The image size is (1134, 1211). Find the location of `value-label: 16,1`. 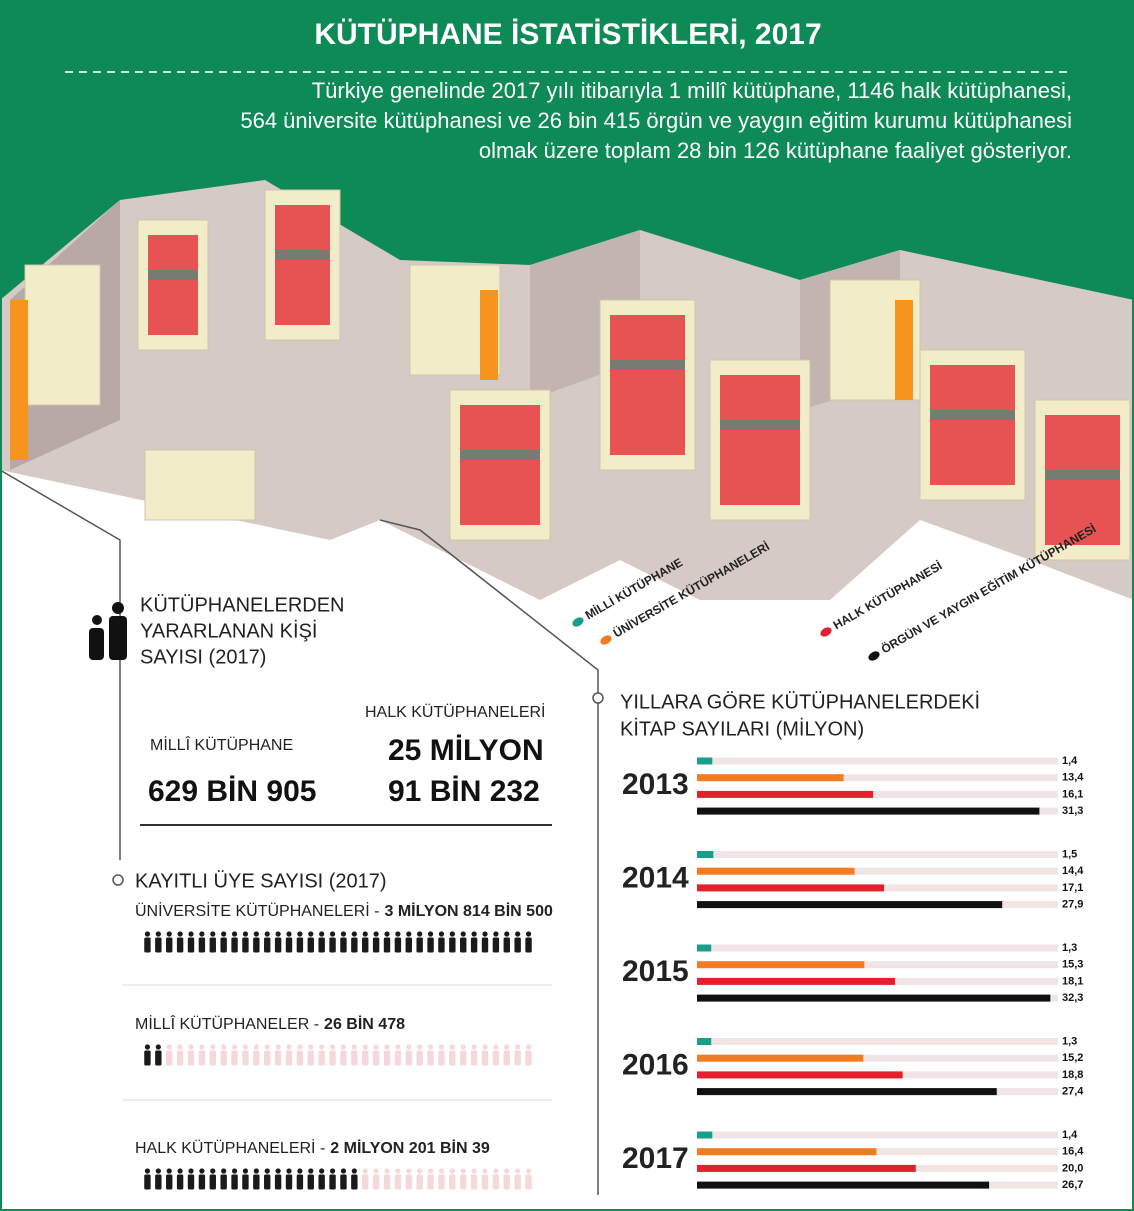

value-label: 16,1 is located at coordinates (1072, 794).